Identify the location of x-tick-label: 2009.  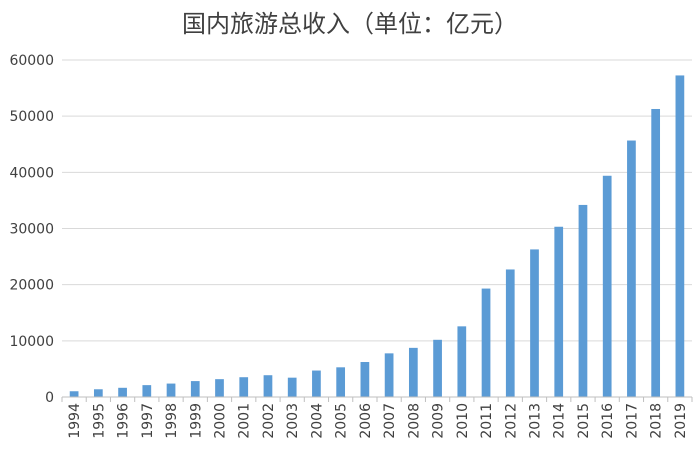
(439, 421).